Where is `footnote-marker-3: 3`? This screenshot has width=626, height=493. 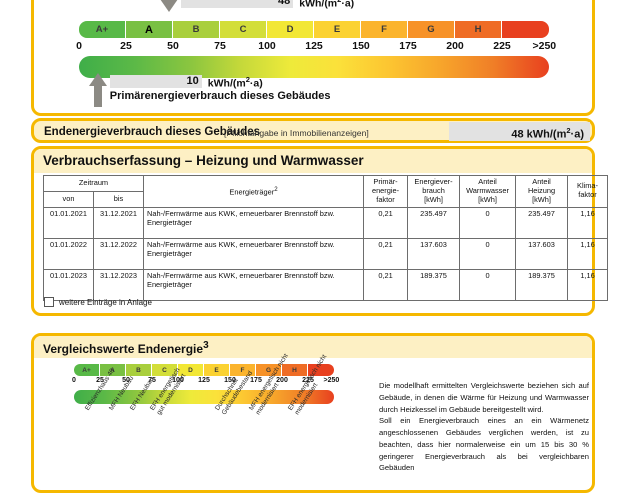
footnote-marker-3: 3 is located at coordinates (206, 345).